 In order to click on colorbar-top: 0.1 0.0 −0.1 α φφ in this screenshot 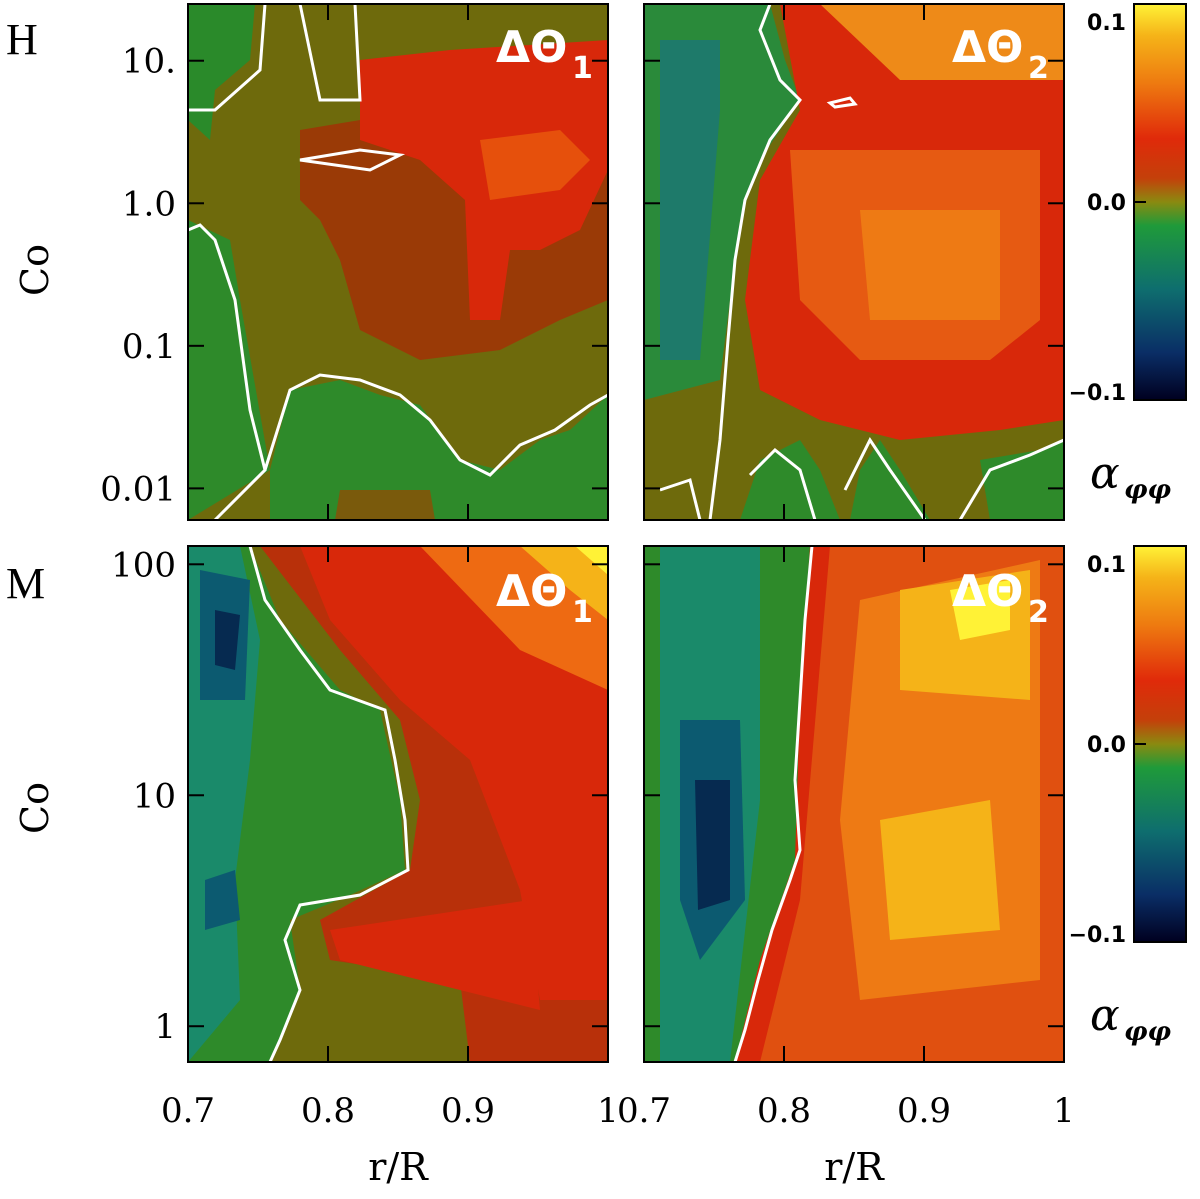, I will do `click(1128, 254)`.